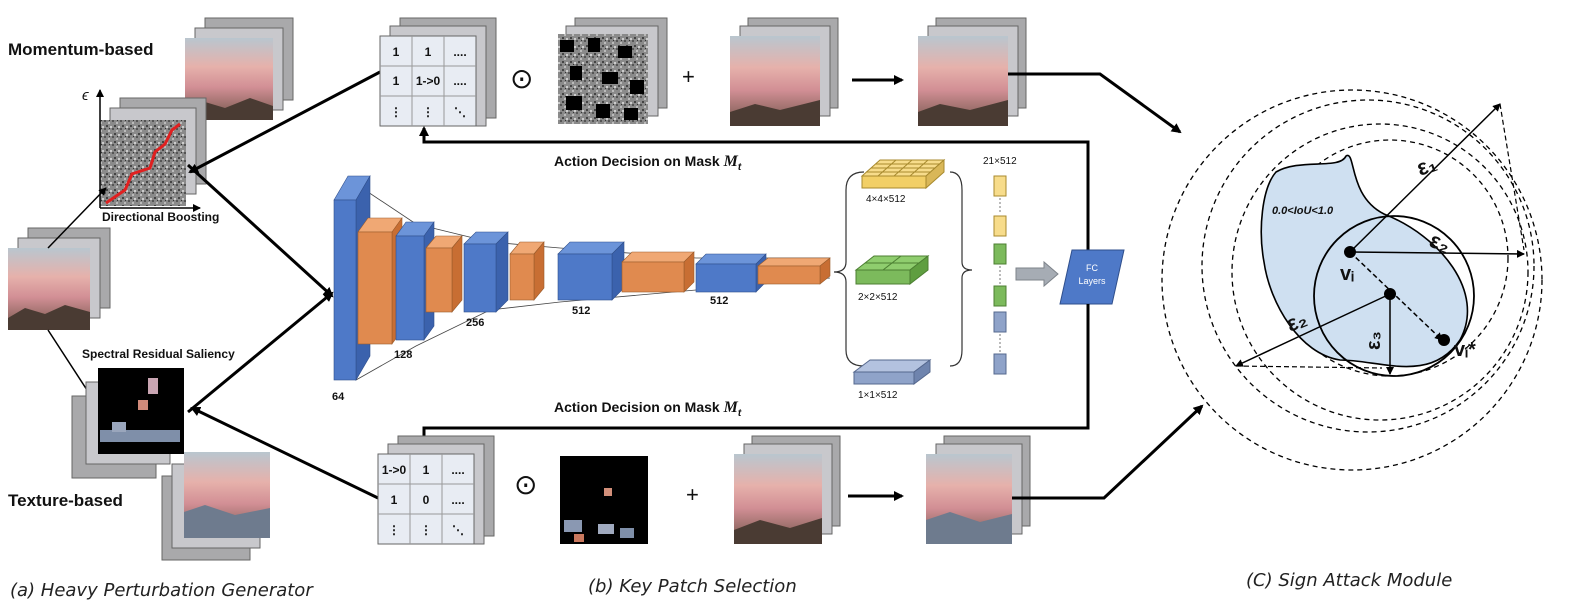 The image size is (1570, 609). Describe the element at coordinates (1465, 350) in the screenshot. I see `vi-star-label: vᵢ*` at that location.